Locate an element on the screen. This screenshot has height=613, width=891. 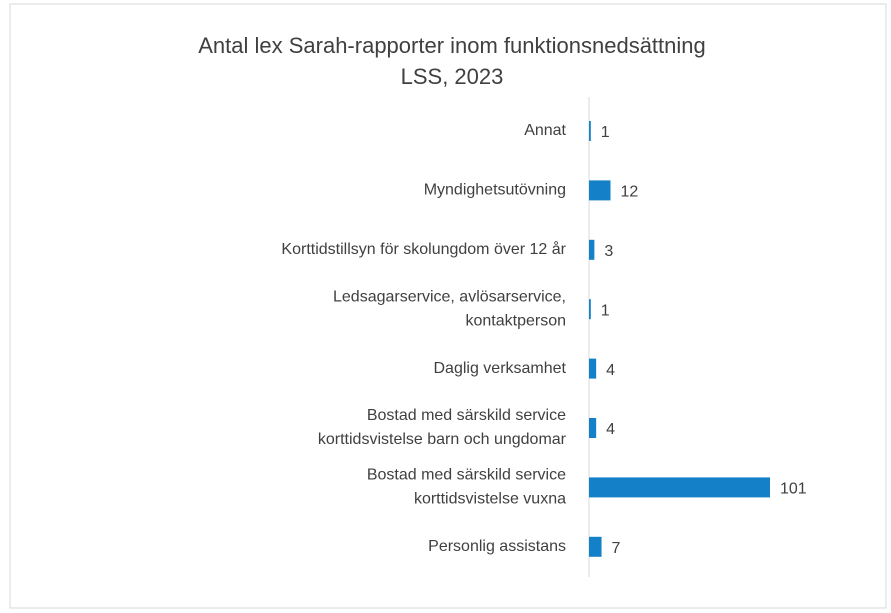
y-tick-label: Myndighetsutövning is located at coordinates (495, 190).